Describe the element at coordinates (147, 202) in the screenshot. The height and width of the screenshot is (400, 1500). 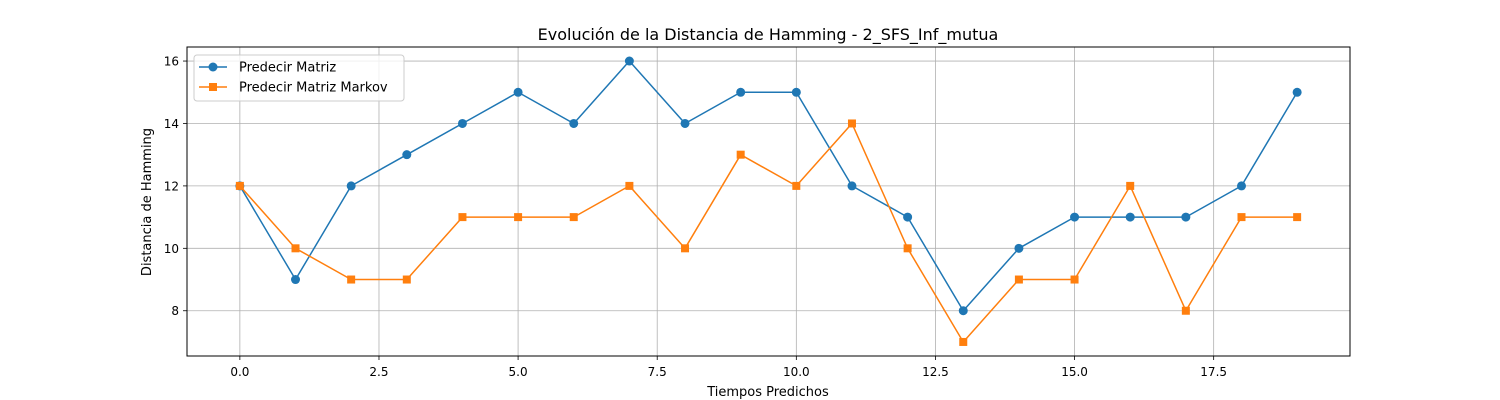
I see `y-axis-label: Distancia de Hamming` at that location.